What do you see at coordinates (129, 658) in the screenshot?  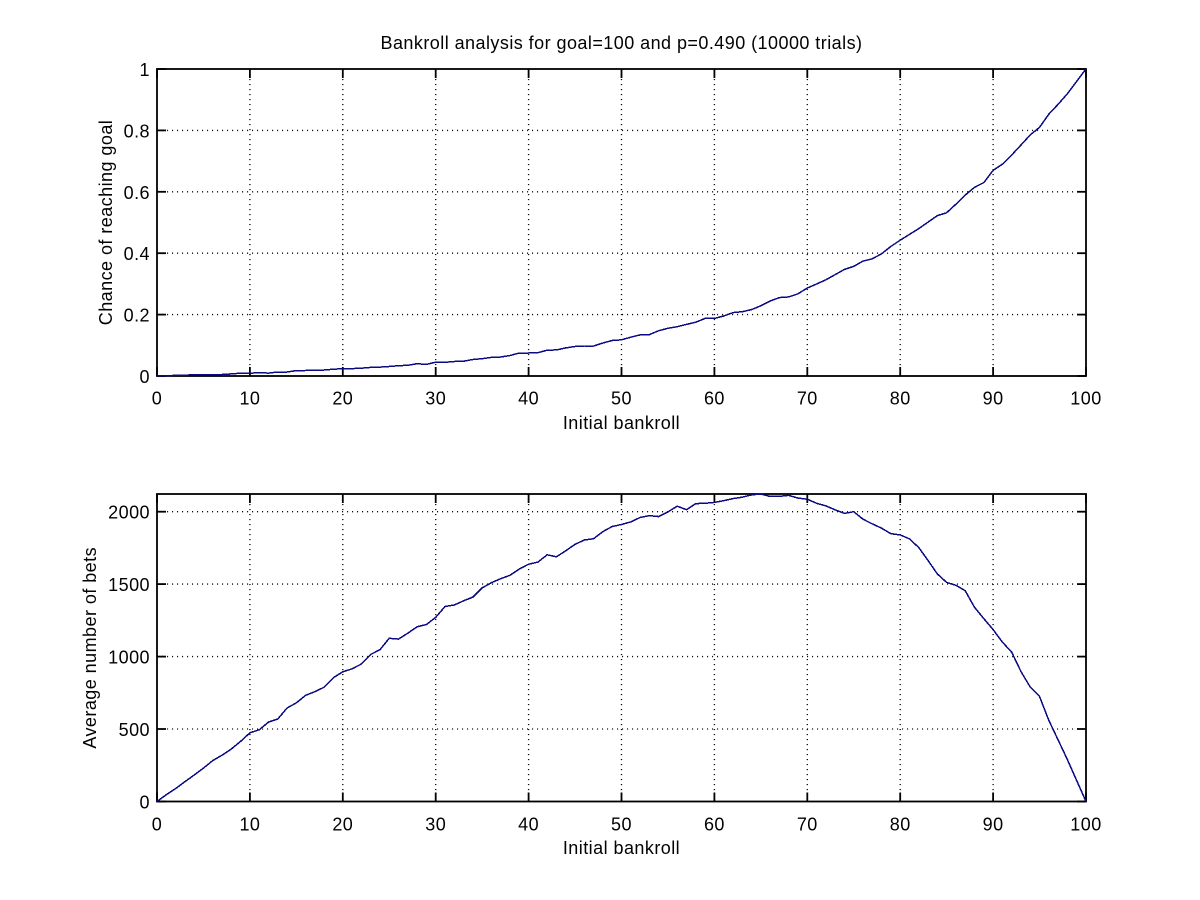 I see `svg-text: 1000` at bounding box center [129, 658].